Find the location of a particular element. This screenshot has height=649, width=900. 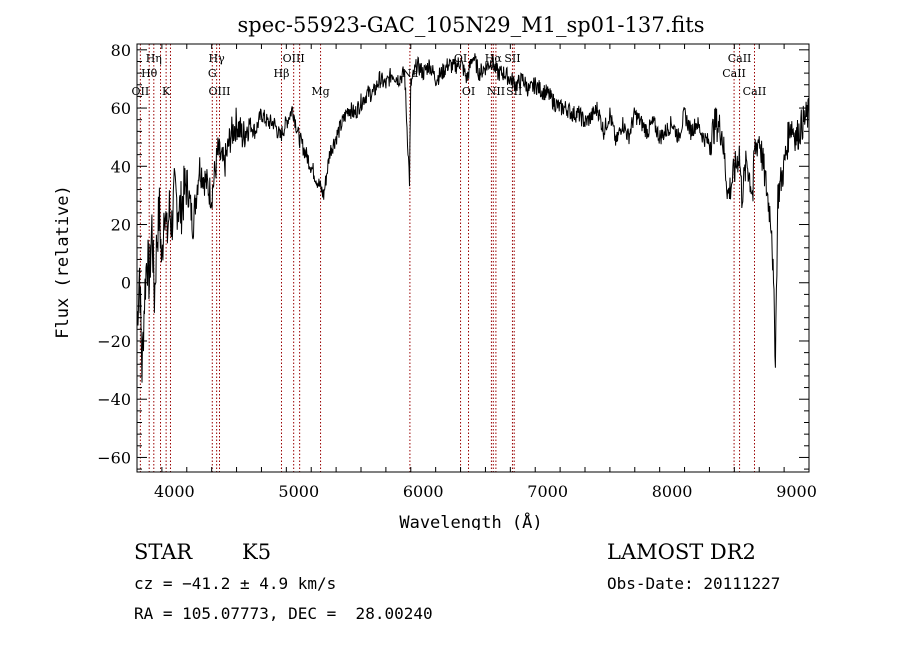

y-tick-label: −20 is located at coordinates (114, 341).